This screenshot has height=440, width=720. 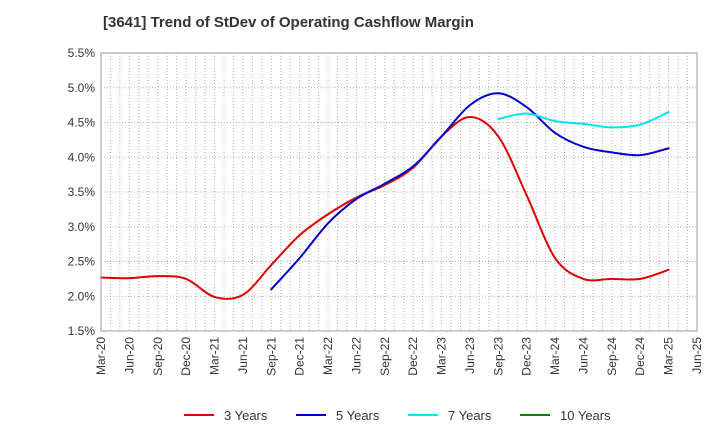 I want to click on y-tick-label: 4.0%, so click(x=82, y=157).